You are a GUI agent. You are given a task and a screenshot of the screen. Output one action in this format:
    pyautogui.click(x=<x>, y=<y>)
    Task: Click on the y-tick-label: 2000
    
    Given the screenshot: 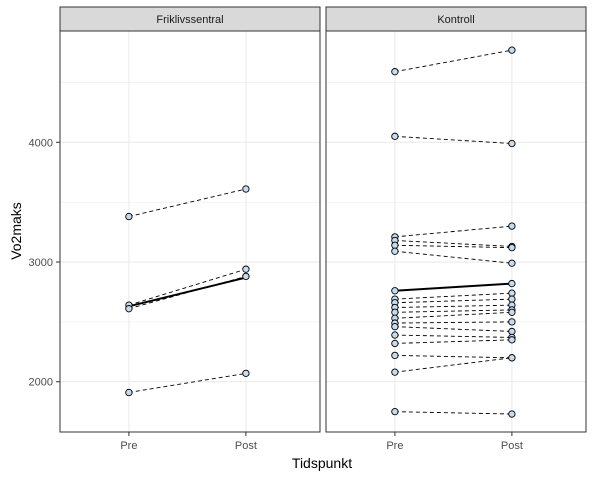 What is the action you would take?
    pyautogui.click(x=41, y=383)
    